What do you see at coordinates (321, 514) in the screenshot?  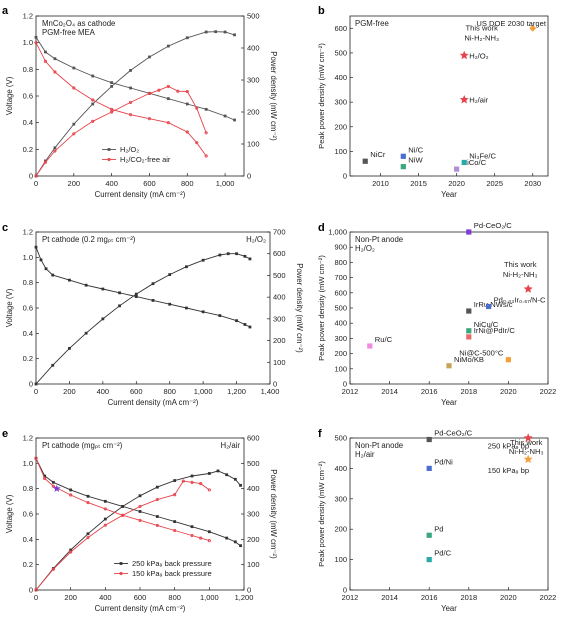 I see `y-axis-label: Peak power density (mW cm⁻²)` at bounding box center [321, 514].